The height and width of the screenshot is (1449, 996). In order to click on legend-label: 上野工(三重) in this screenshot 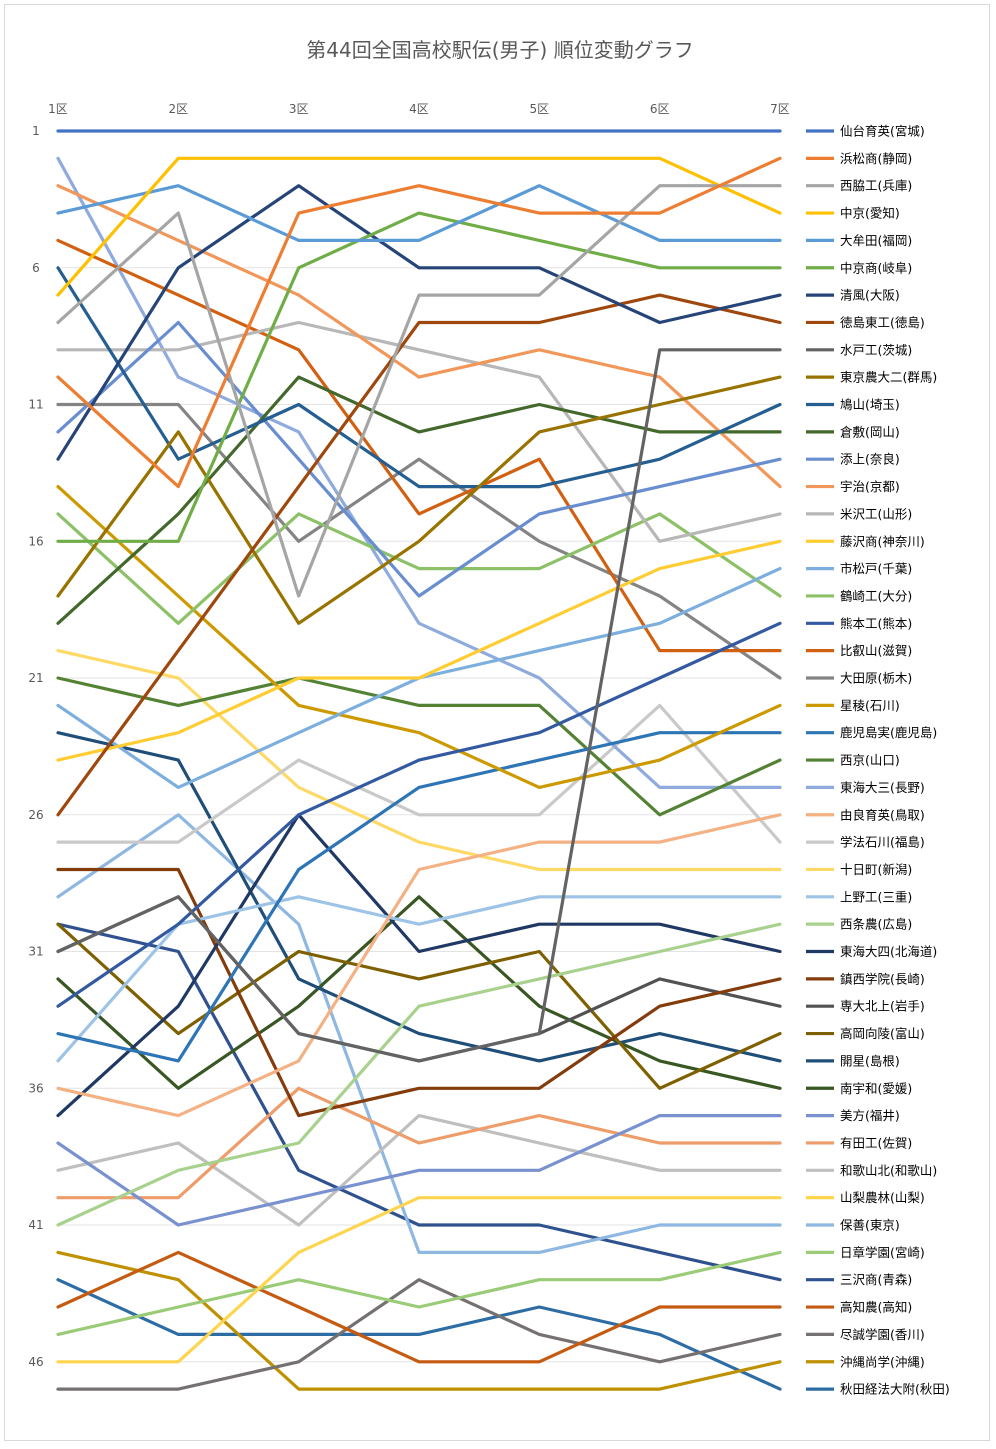, I will do `click(876, 896)`.